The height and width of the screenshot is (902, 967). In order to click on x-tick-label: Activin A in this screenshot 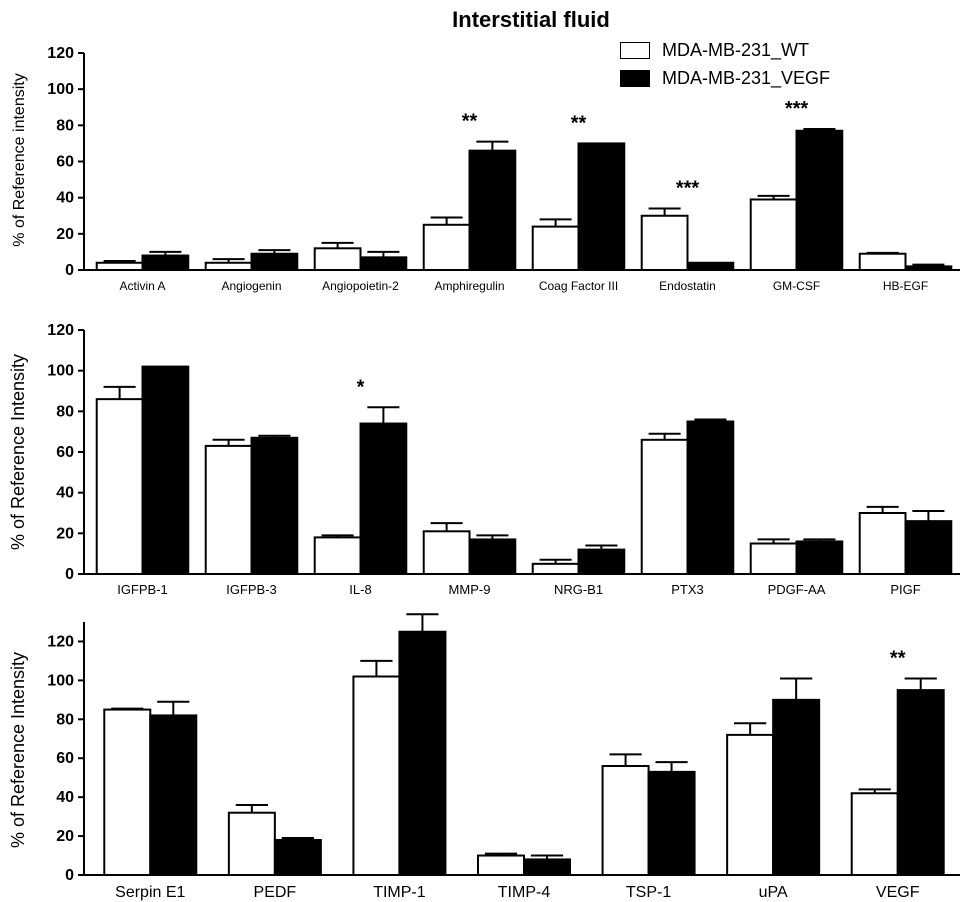, I will do `click(142, 286)`.